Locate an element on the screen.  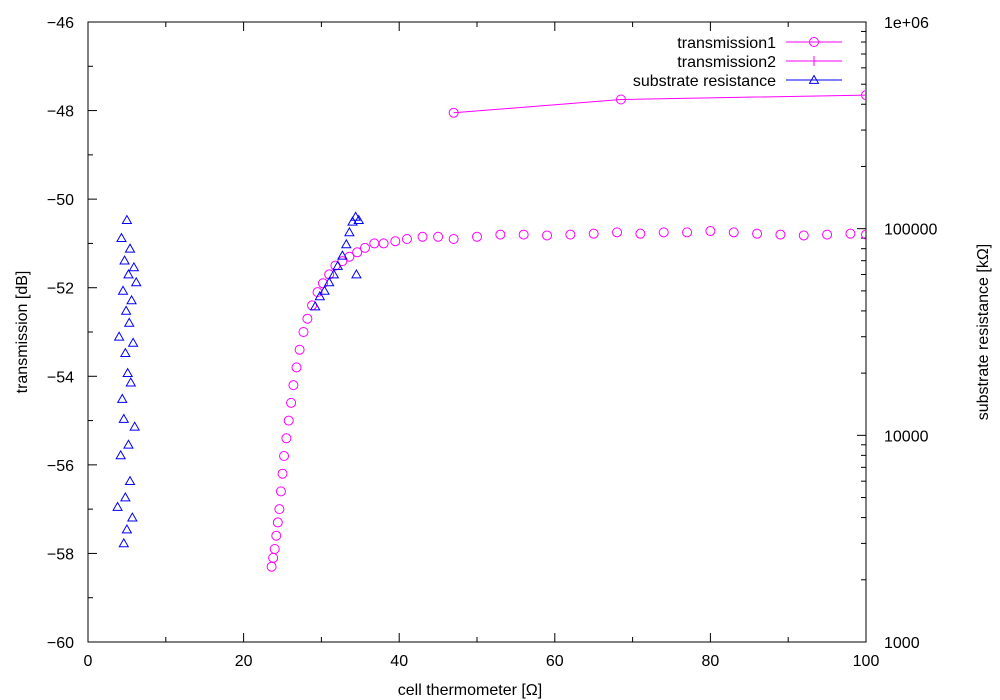
x-tick-label: 20 is located at coordinates (244, 661).